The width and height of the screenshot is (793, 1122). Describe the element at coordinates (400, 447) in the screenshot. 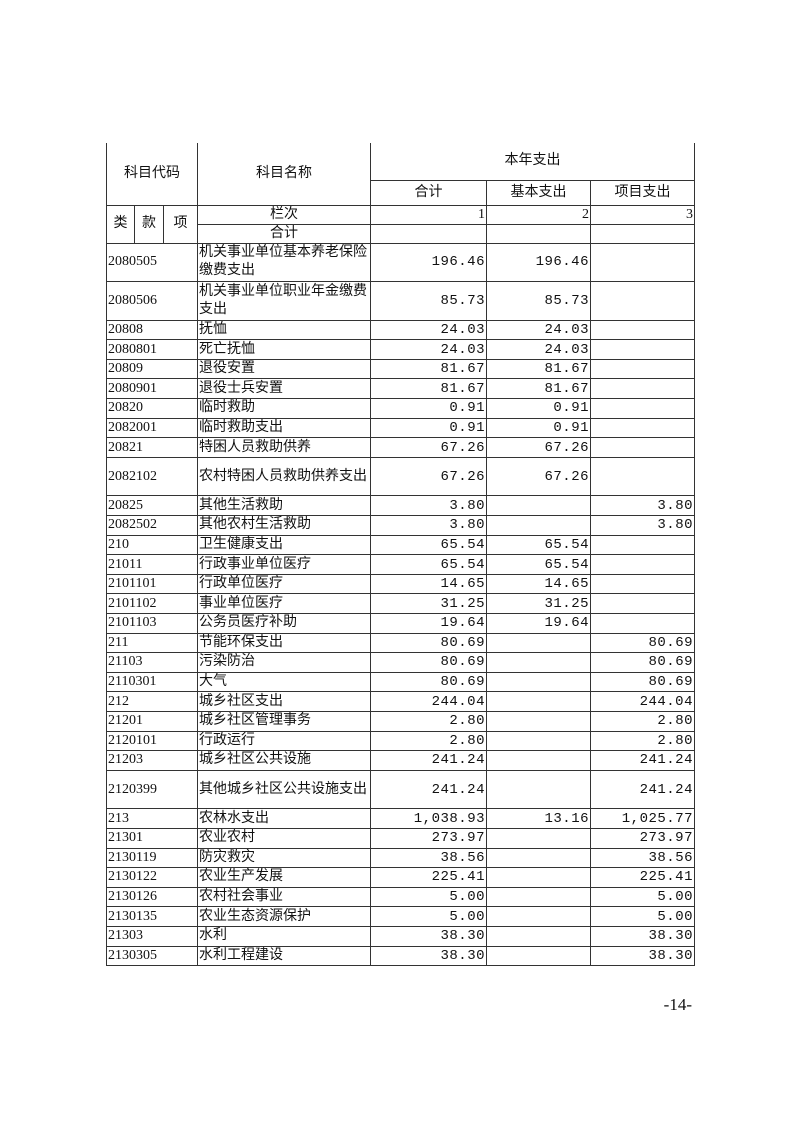

I see `table-row: 20821 特困人员救助供养 67.26 67.26` at that location.